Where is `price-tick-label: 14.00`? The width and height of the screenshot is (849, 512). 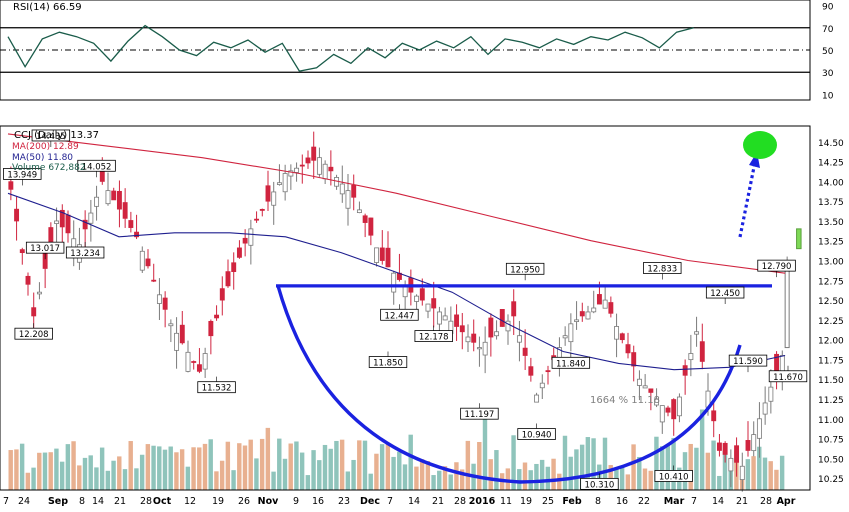
price-tick-label: 14.00 is located at coordinates (831, 183).